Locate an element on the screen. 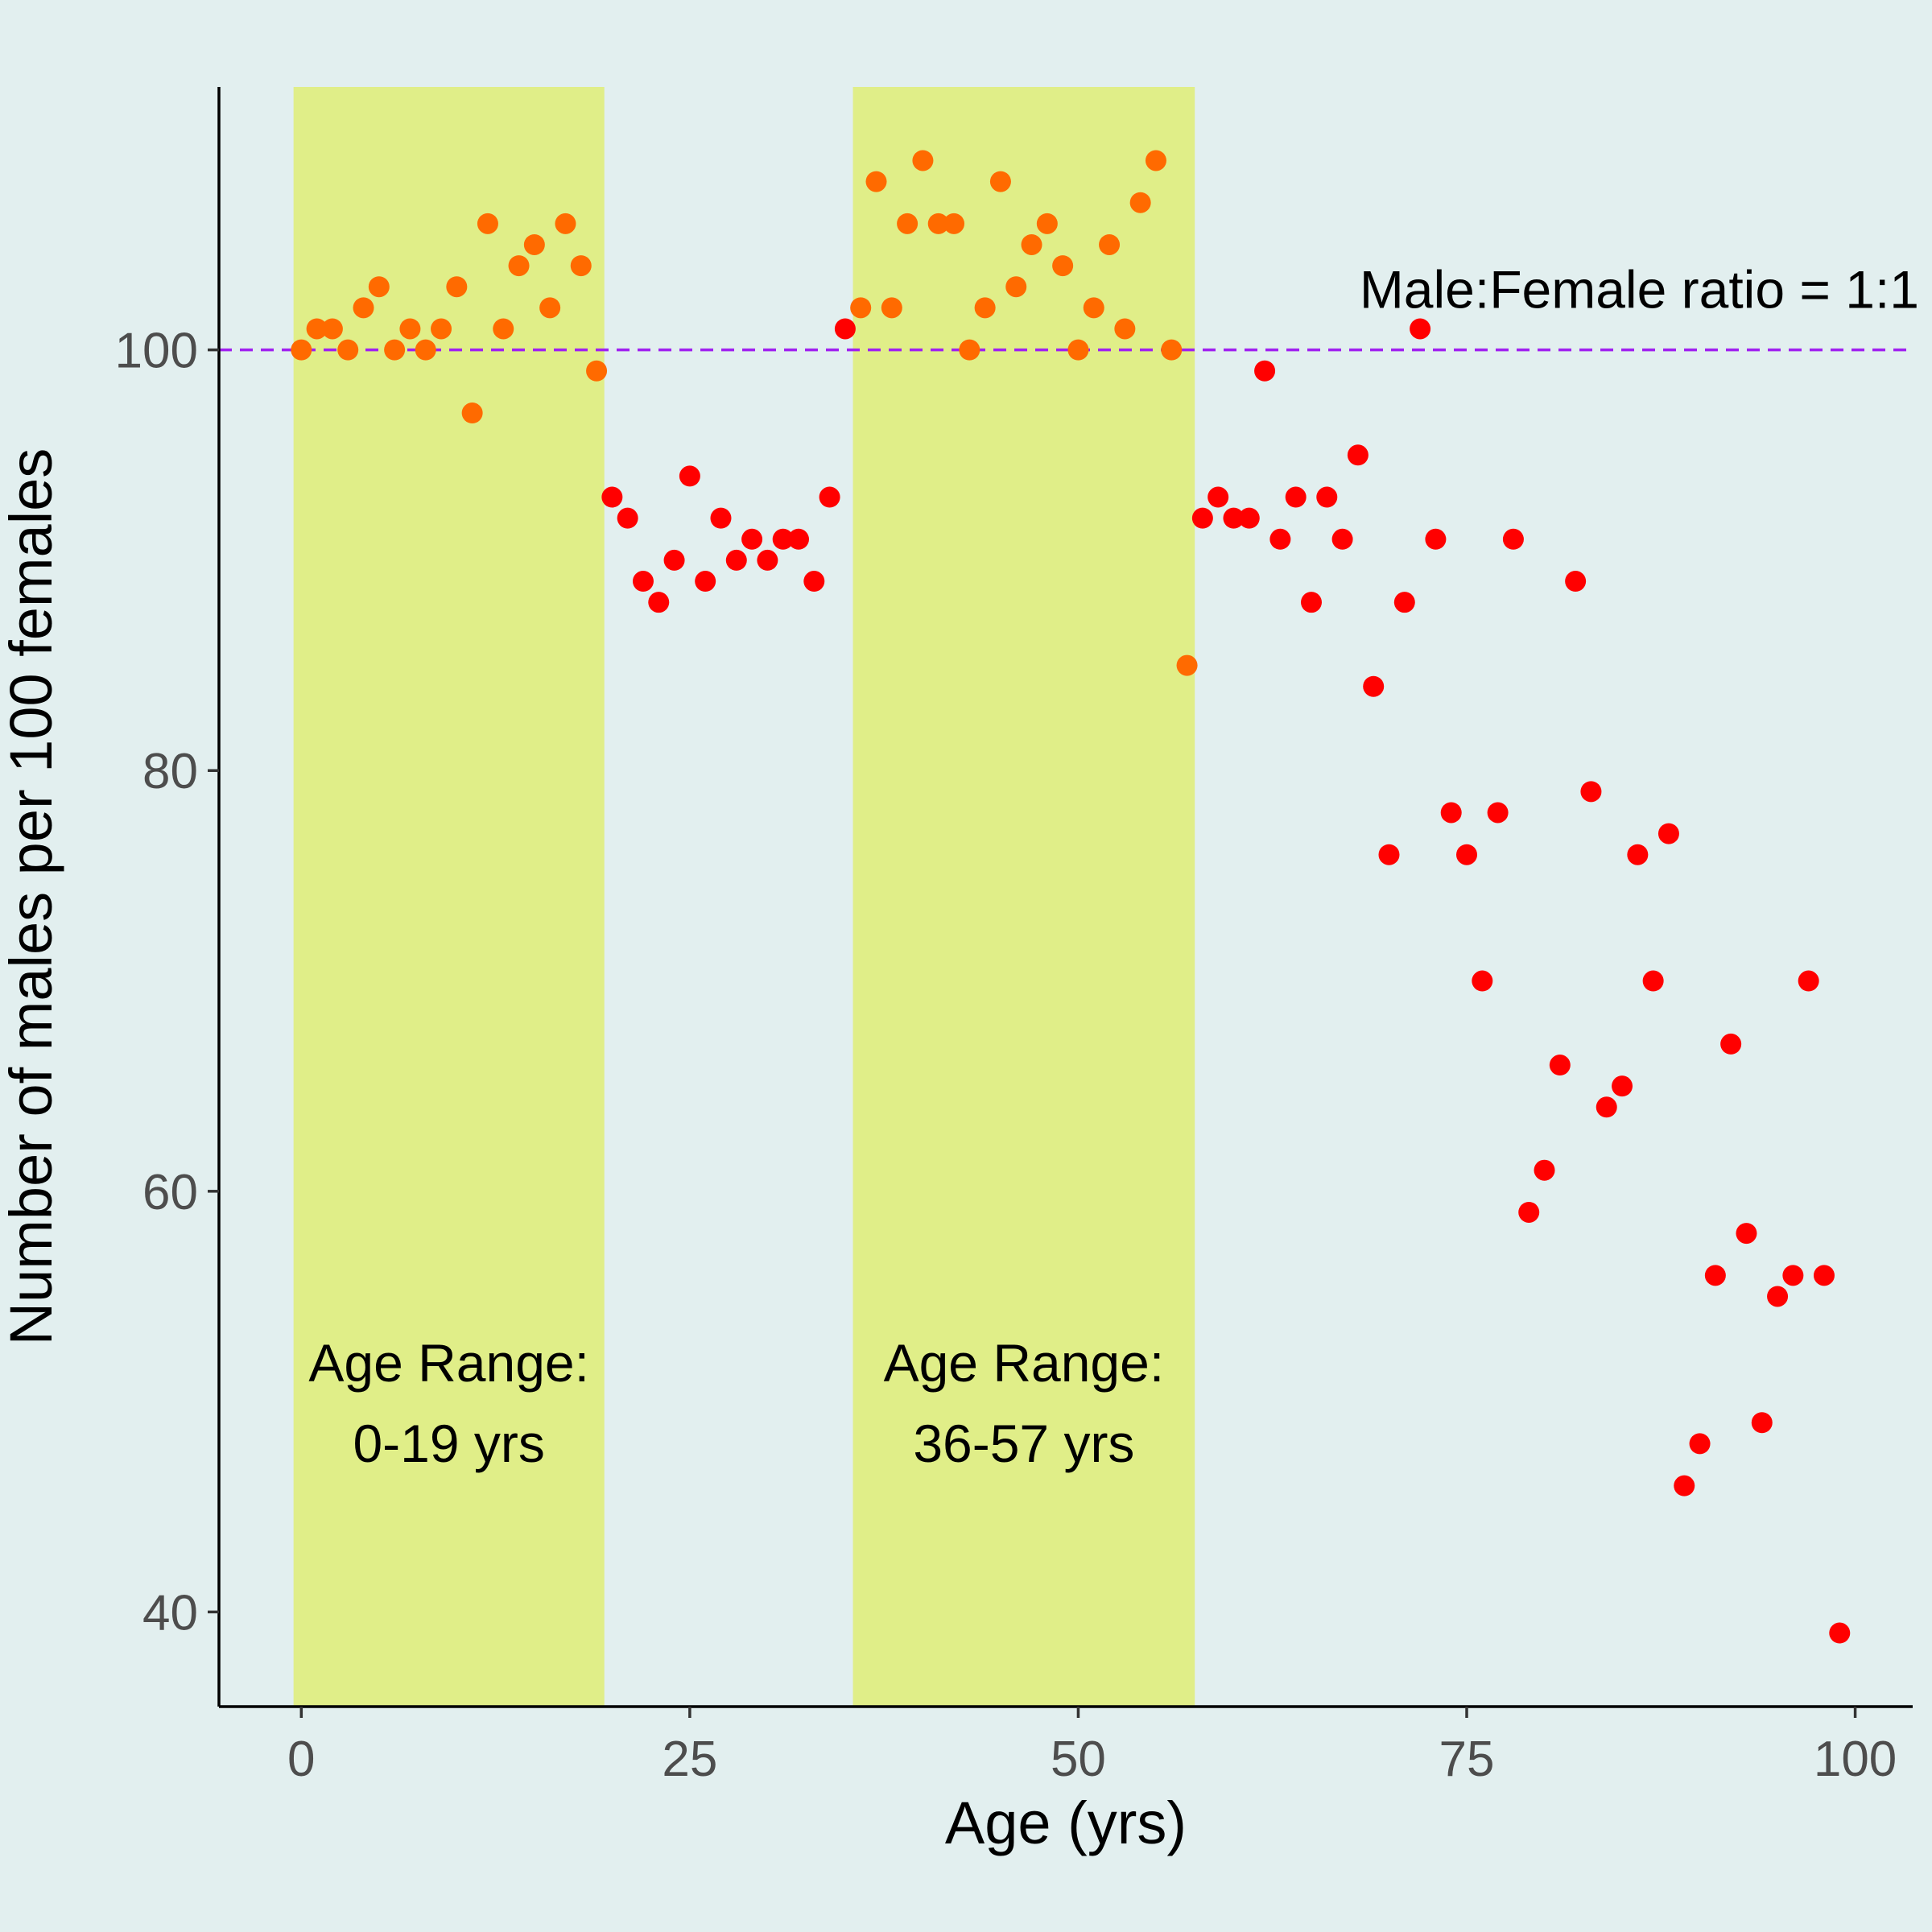 The height and width of the screenshot is (1932, 1932). x-tick-label: 25 is located at coordinates (689, 1759).